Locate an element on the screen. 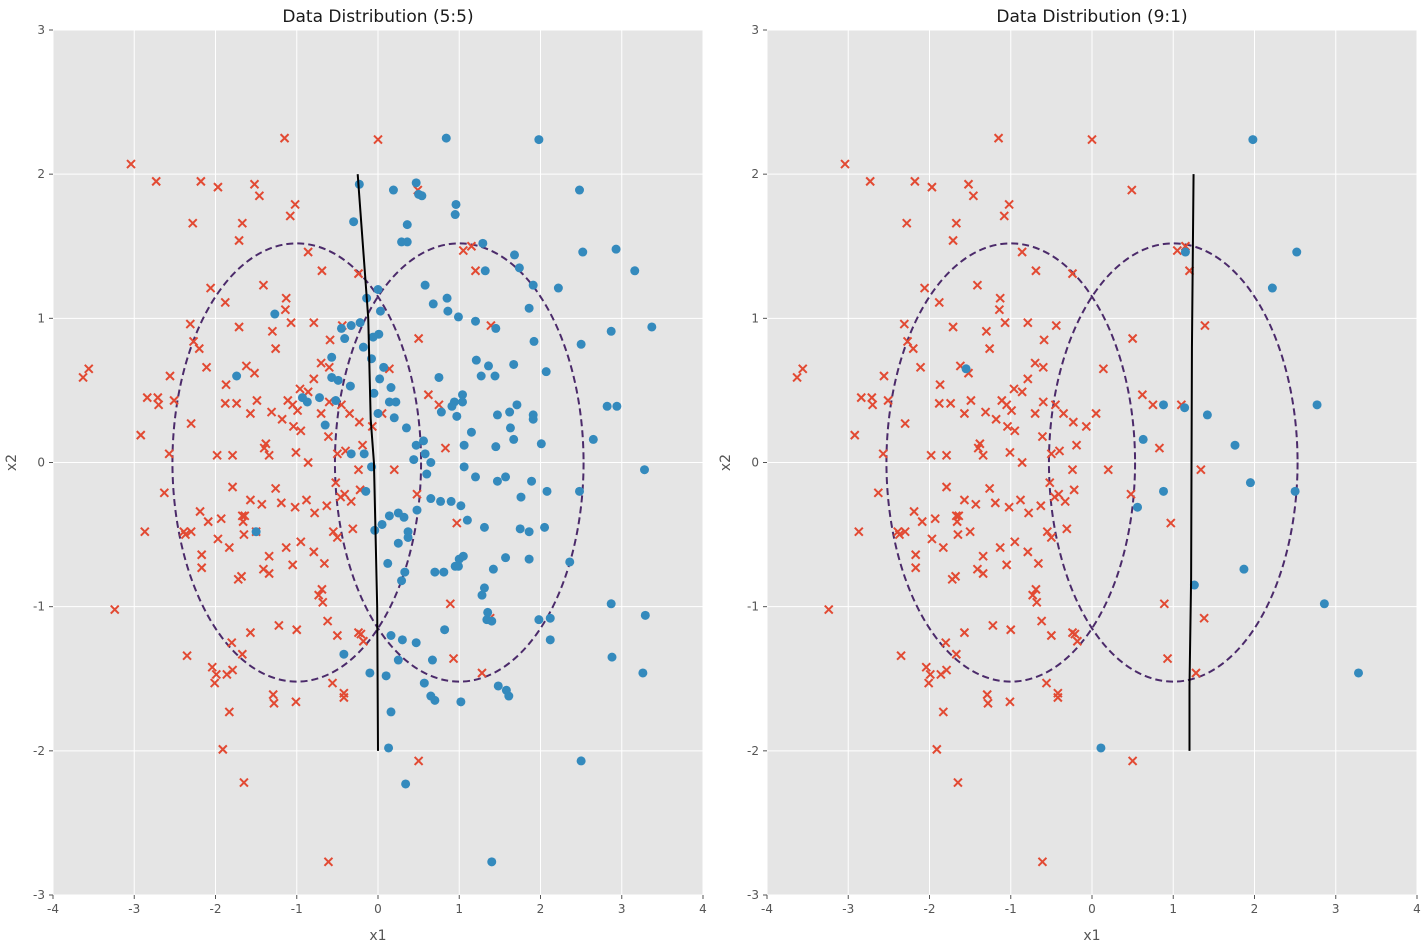  y-tick-label: 3 is located at coordinates (755, 30).